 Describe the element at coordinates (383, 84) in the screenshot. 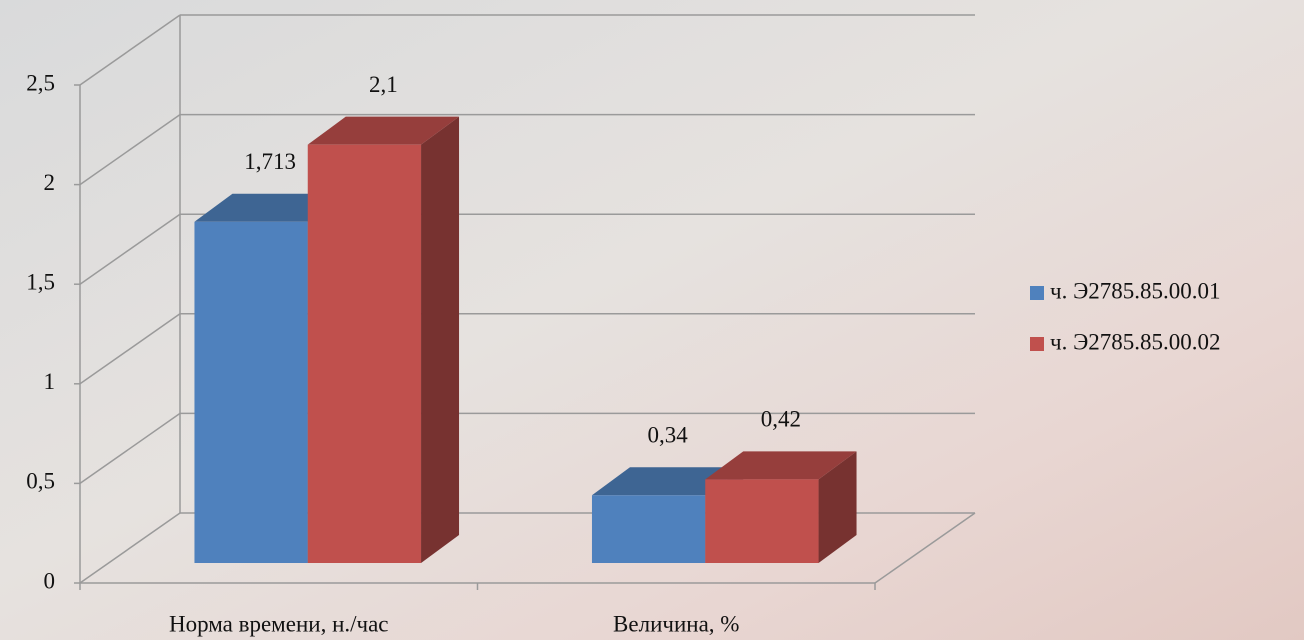

I see `value-label: 2,1` at that location.